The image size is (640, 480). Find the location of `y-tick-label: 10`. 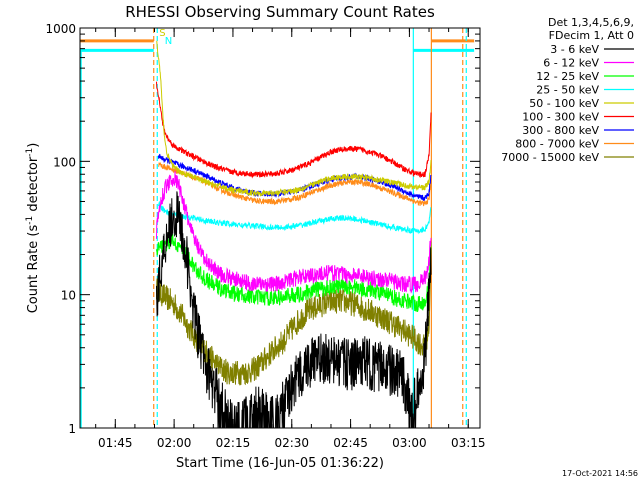

y-tick-label: 10 is located at coordinates (68, 296).